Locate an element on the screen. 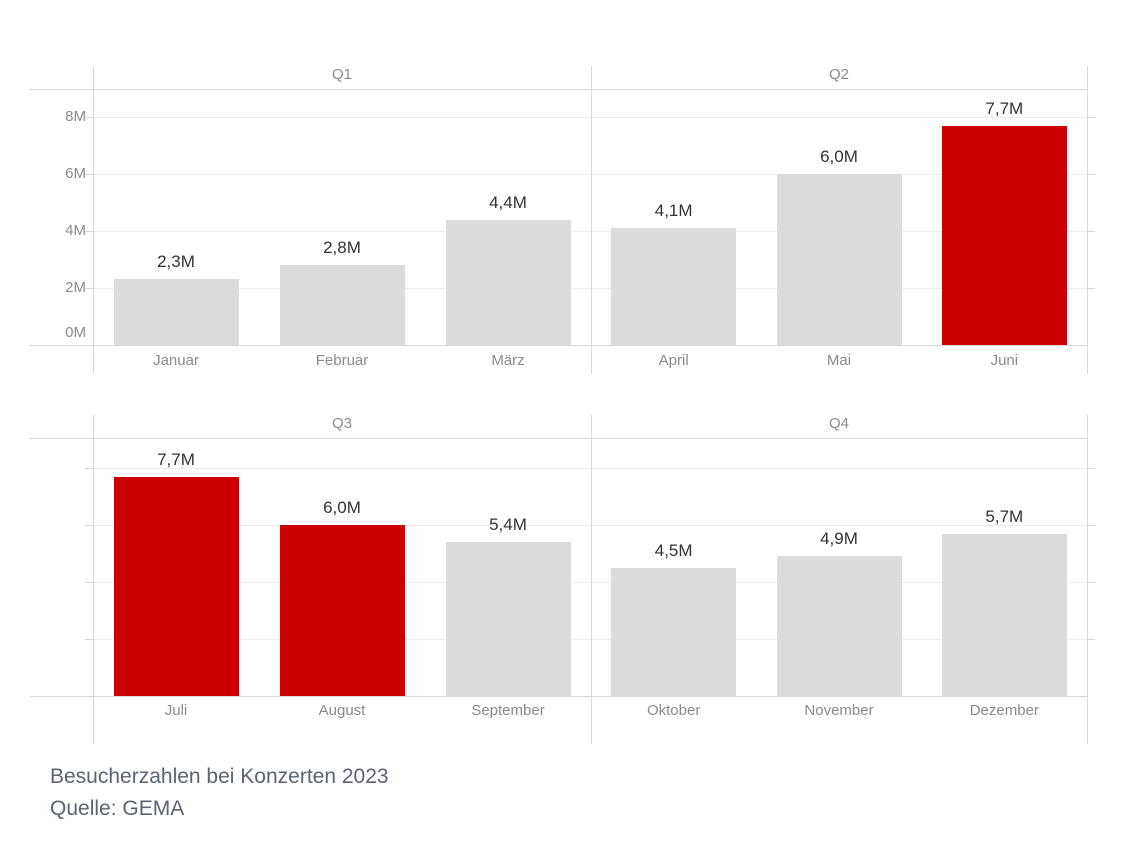  value-label-august: 6,0M is located at coordinates (342, 507).